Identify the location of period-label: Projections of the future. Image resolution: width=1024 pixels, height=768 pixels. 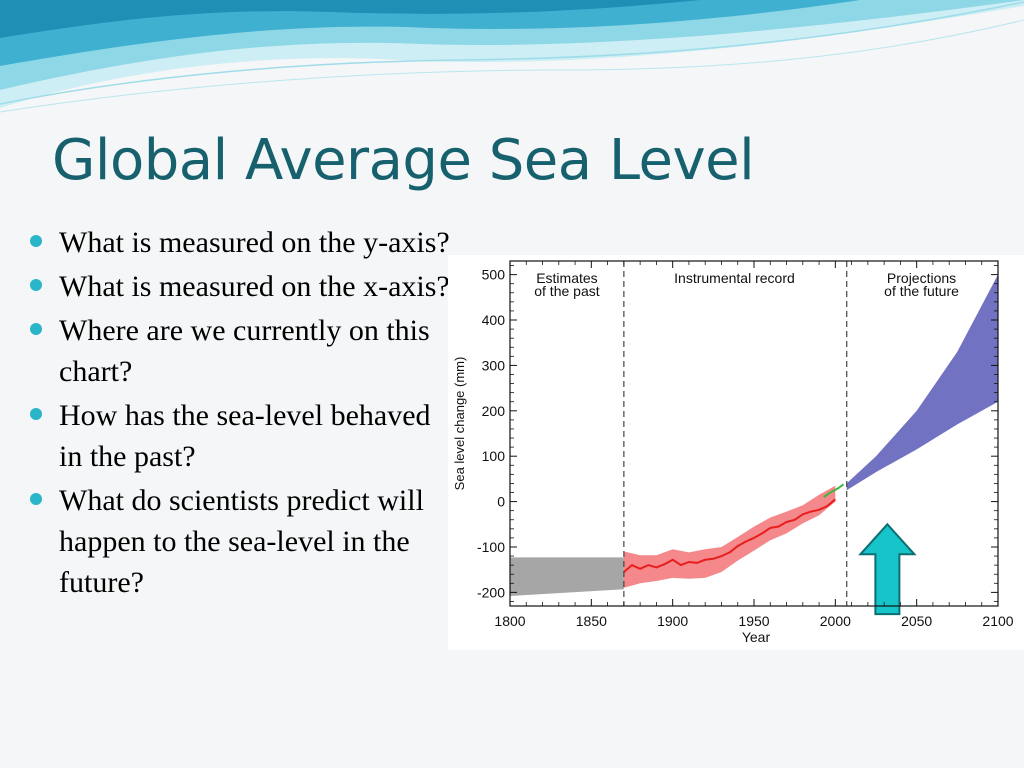
(921, 284).